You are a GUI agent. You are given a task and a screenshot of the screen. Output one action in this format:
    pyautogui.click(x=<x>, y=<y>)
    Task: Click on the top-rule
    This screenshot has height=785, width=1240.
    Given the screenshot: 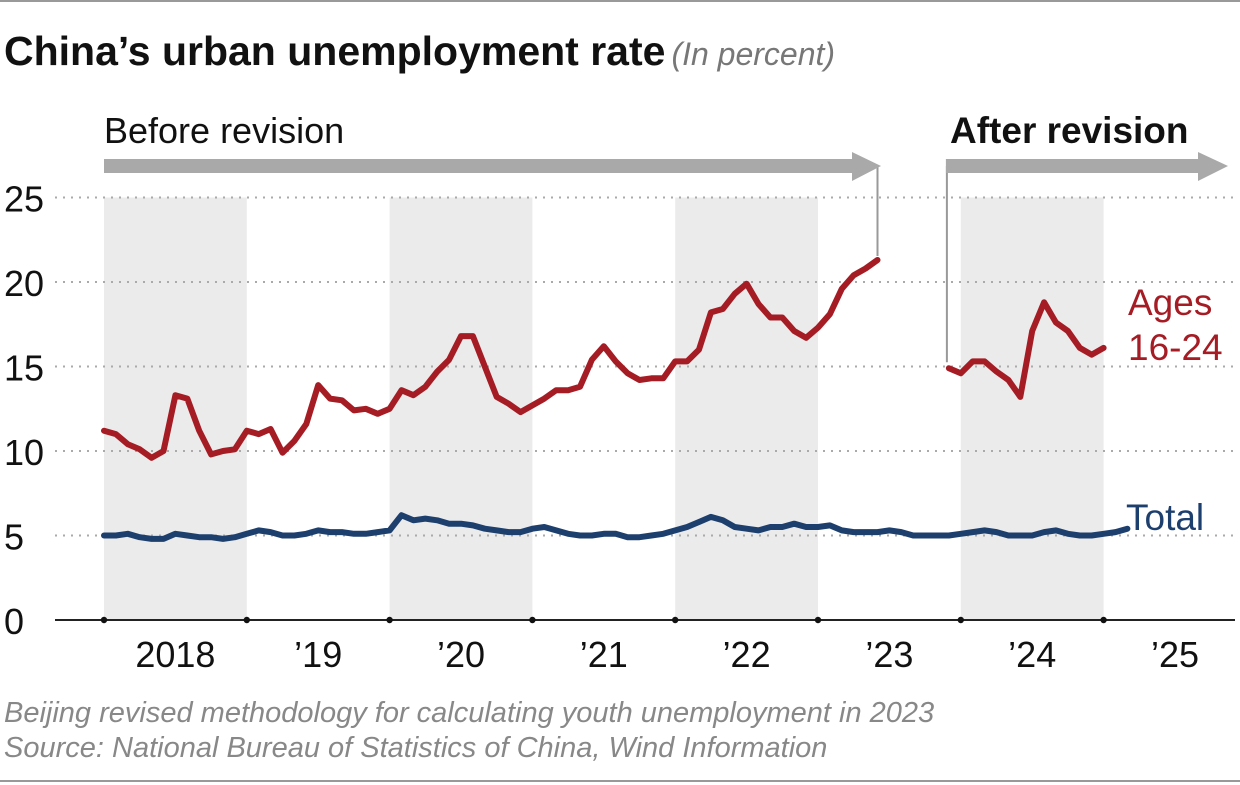 What is the action you would take?
    pyautogui.click(x=620, y=1)
    